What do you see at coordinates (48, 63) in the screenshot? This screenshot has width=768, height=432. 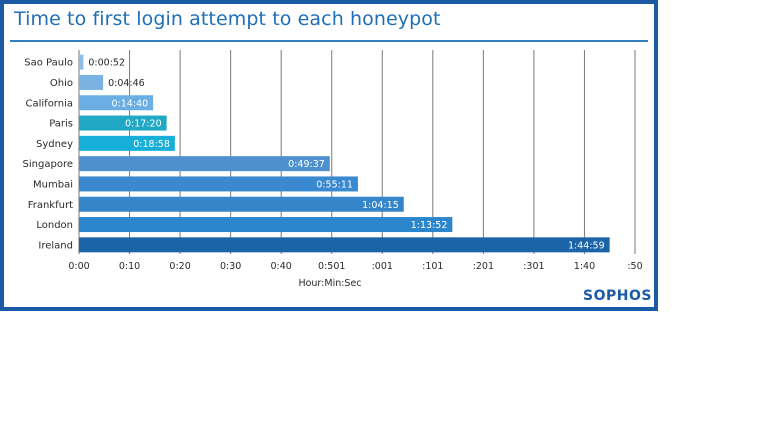 I see `category-label: Sao Paulo` at bounding box center [48, 63].